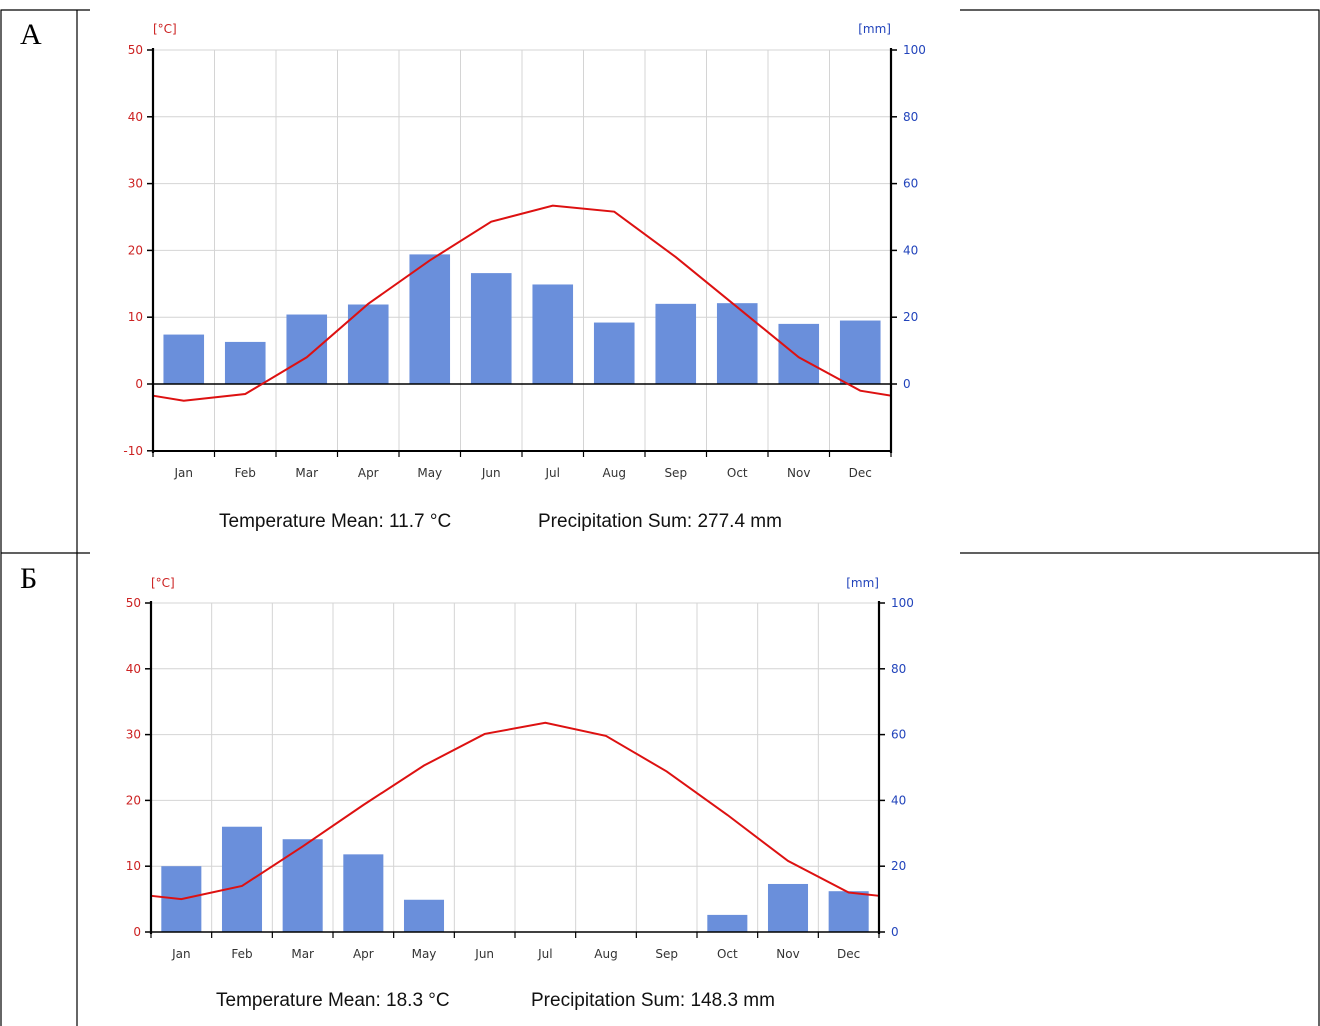 The width and height of the screenshot is (1320, 1026). I want to click on temperature-mean-b: Temperature Mean: 18.3 °C, so click(333, 1000).